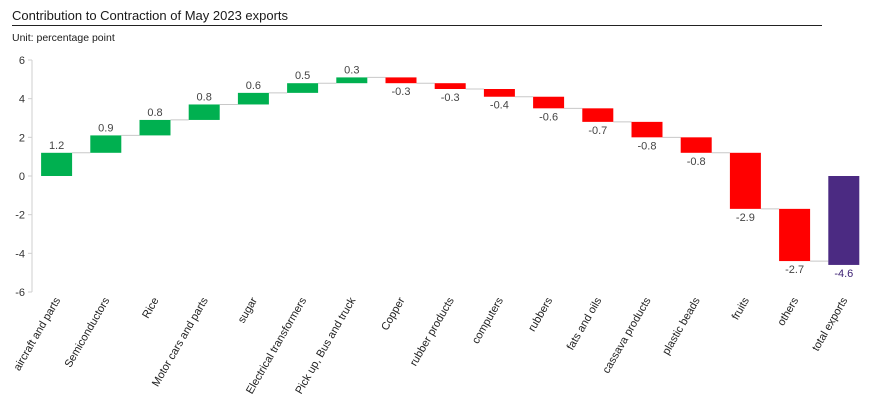  What do you see at coordinates (180, 342) in the screenshot?
I see `category-label-3: Motor cars and parts` at bounding box center [180, 342].